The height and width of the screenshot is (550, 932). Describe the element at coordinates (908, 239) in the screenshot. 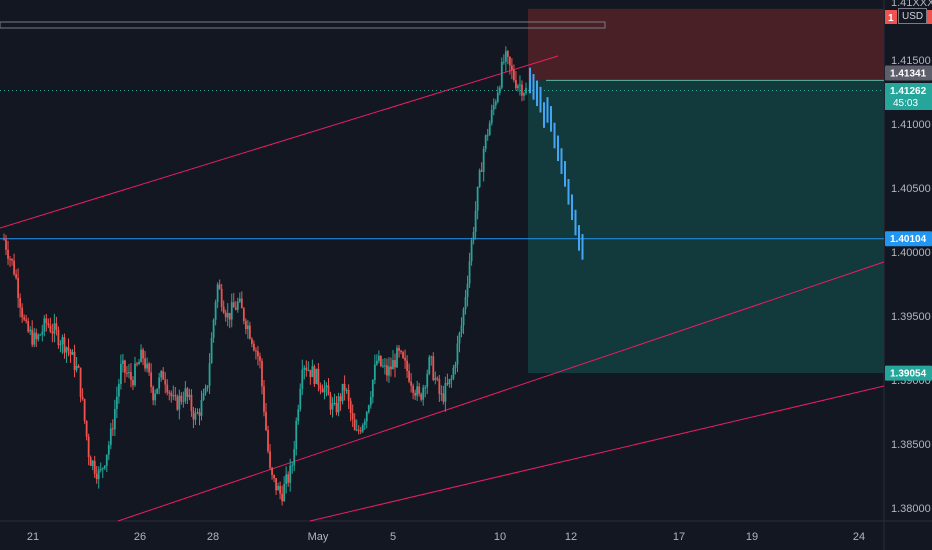

I see `hline-price-tag: 1.40104` at that location.